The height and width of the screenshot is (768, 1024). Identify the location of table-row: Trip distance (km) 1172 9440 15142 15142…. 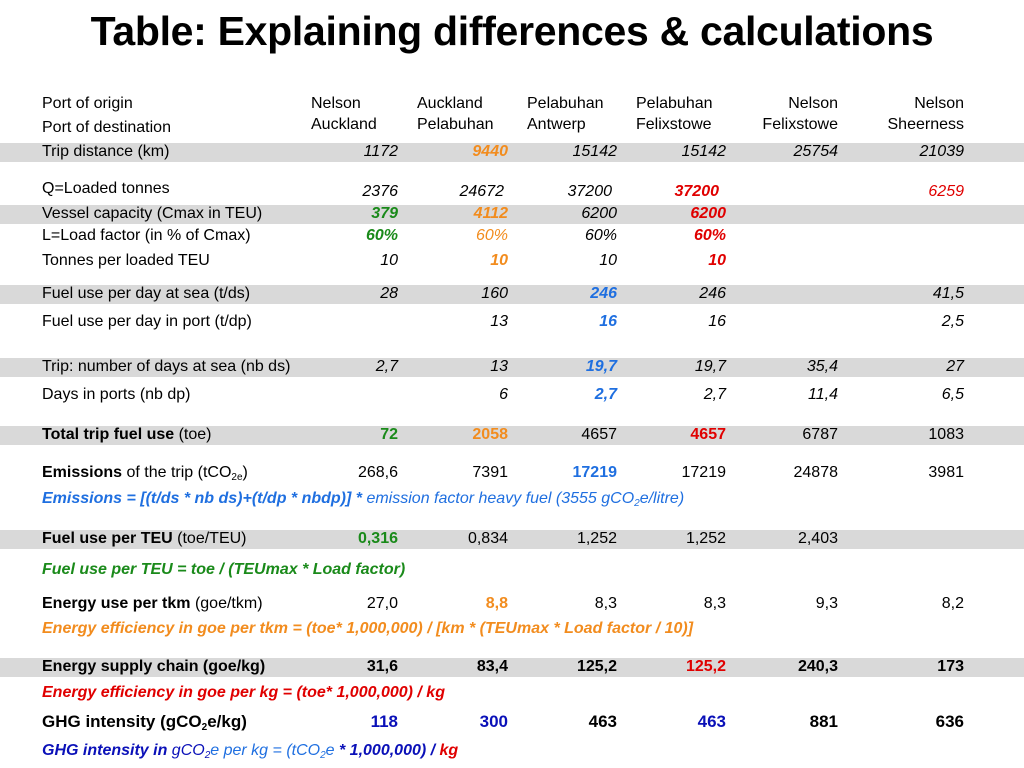
(512, 155).